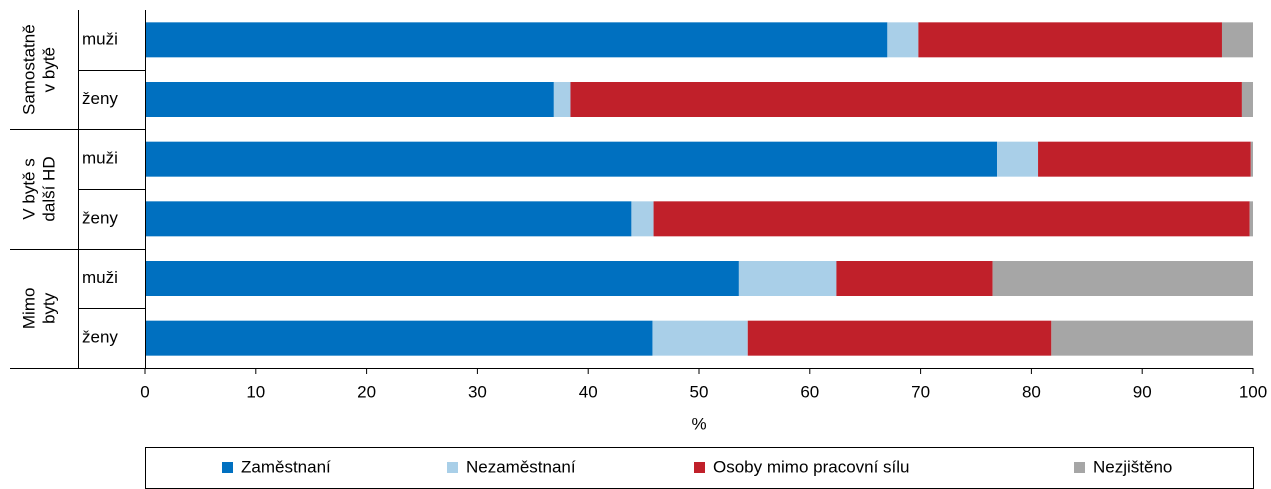 This screenshot has height=489, width=1271. What do you see at coordinates (588, 391) in the screenshot?
I see `x-tick-label: 40` at bounding box center [588, 391].